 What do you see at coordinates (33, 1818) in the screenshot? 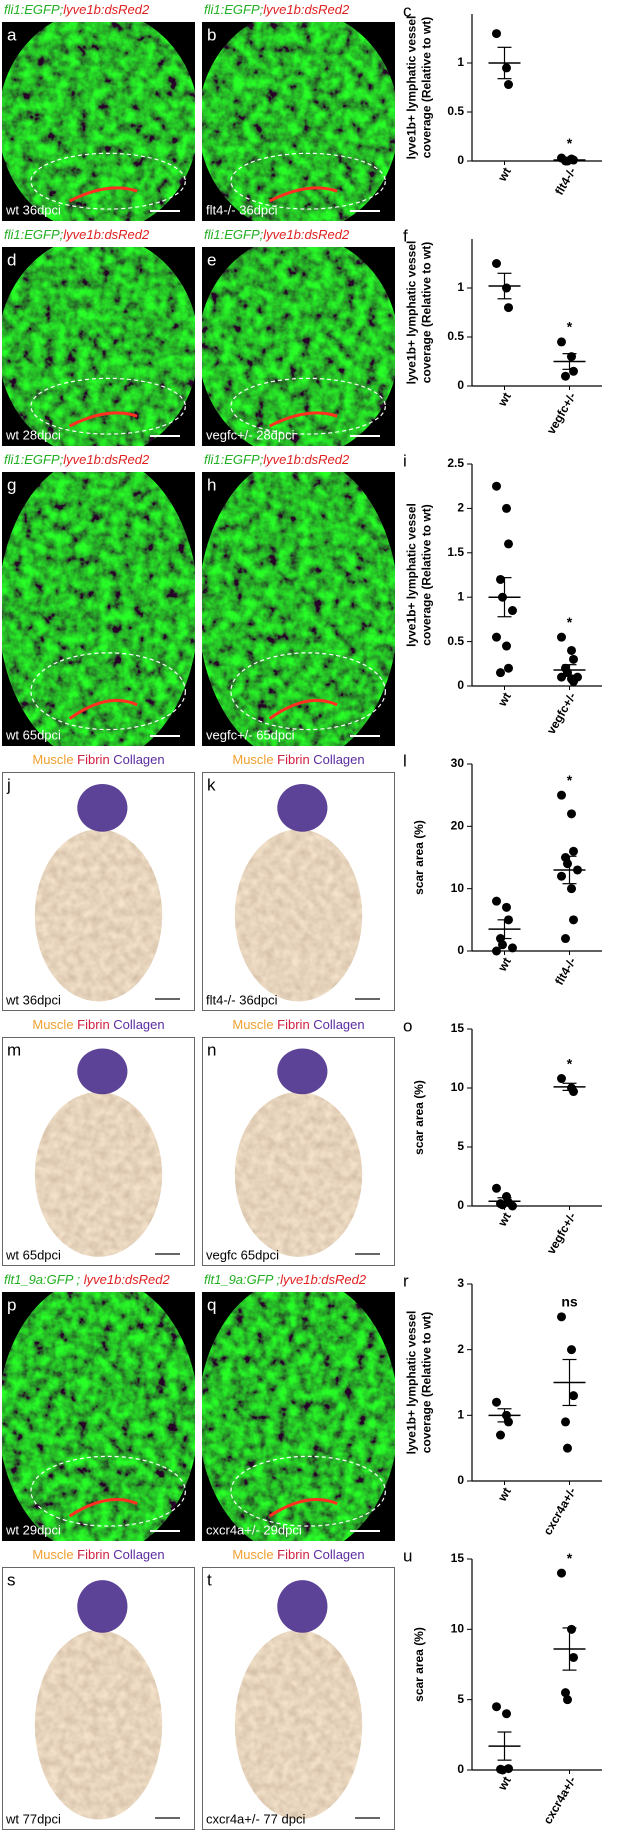
I see `panel-caption: wt 77dpci` at bounding box center [33, 1818].